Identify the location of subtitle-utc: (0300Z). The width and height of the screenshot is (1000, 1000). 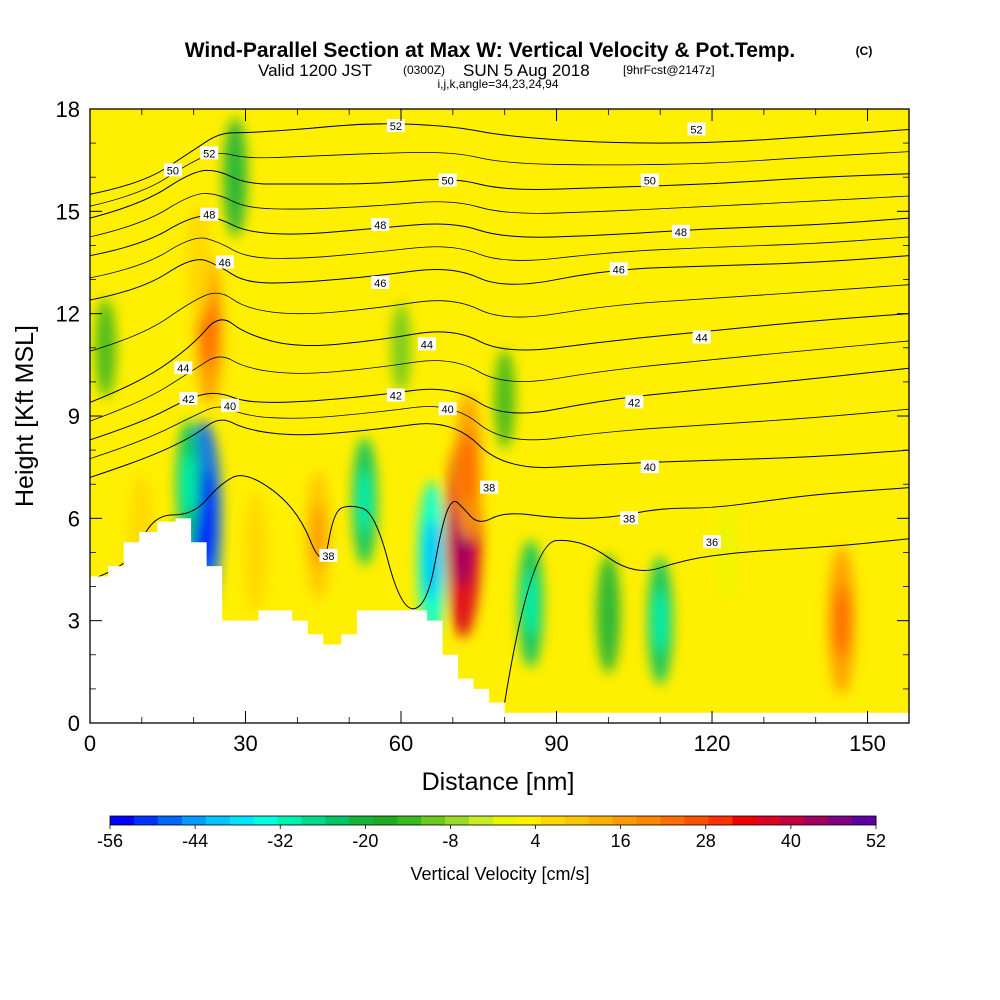
(424, 70).